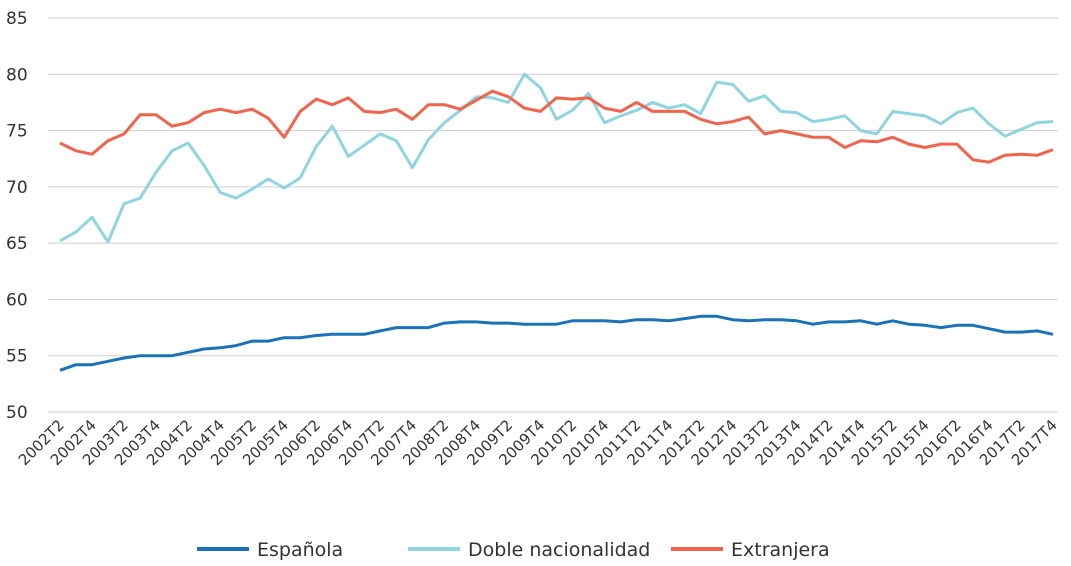 The image size is (1071, 566). Describe the element at coordinates (17, 132) in the screenshot. I see `y-tick-label: 75` at that location.